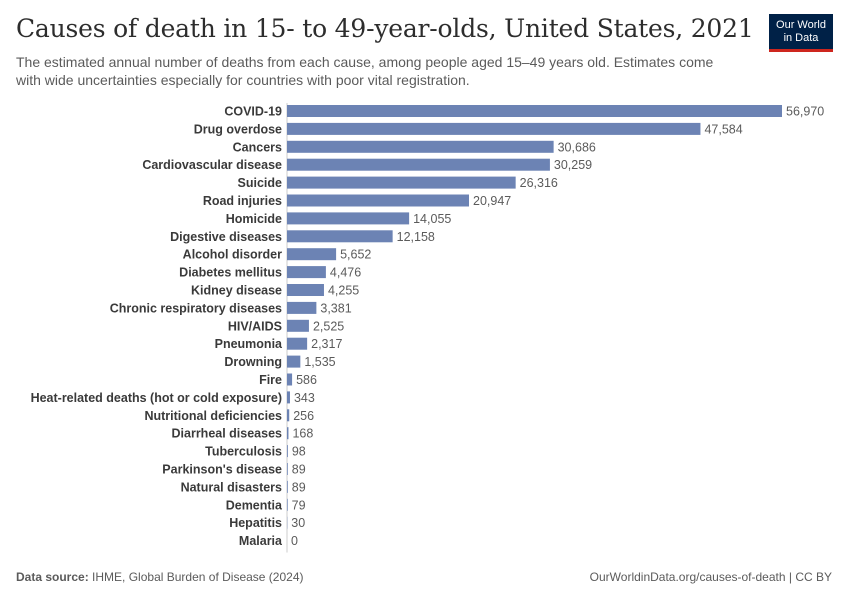  Describe the element at coordinates (255, 326) in the screenshot. I see `category-label: HIV/AIDS` at that location.